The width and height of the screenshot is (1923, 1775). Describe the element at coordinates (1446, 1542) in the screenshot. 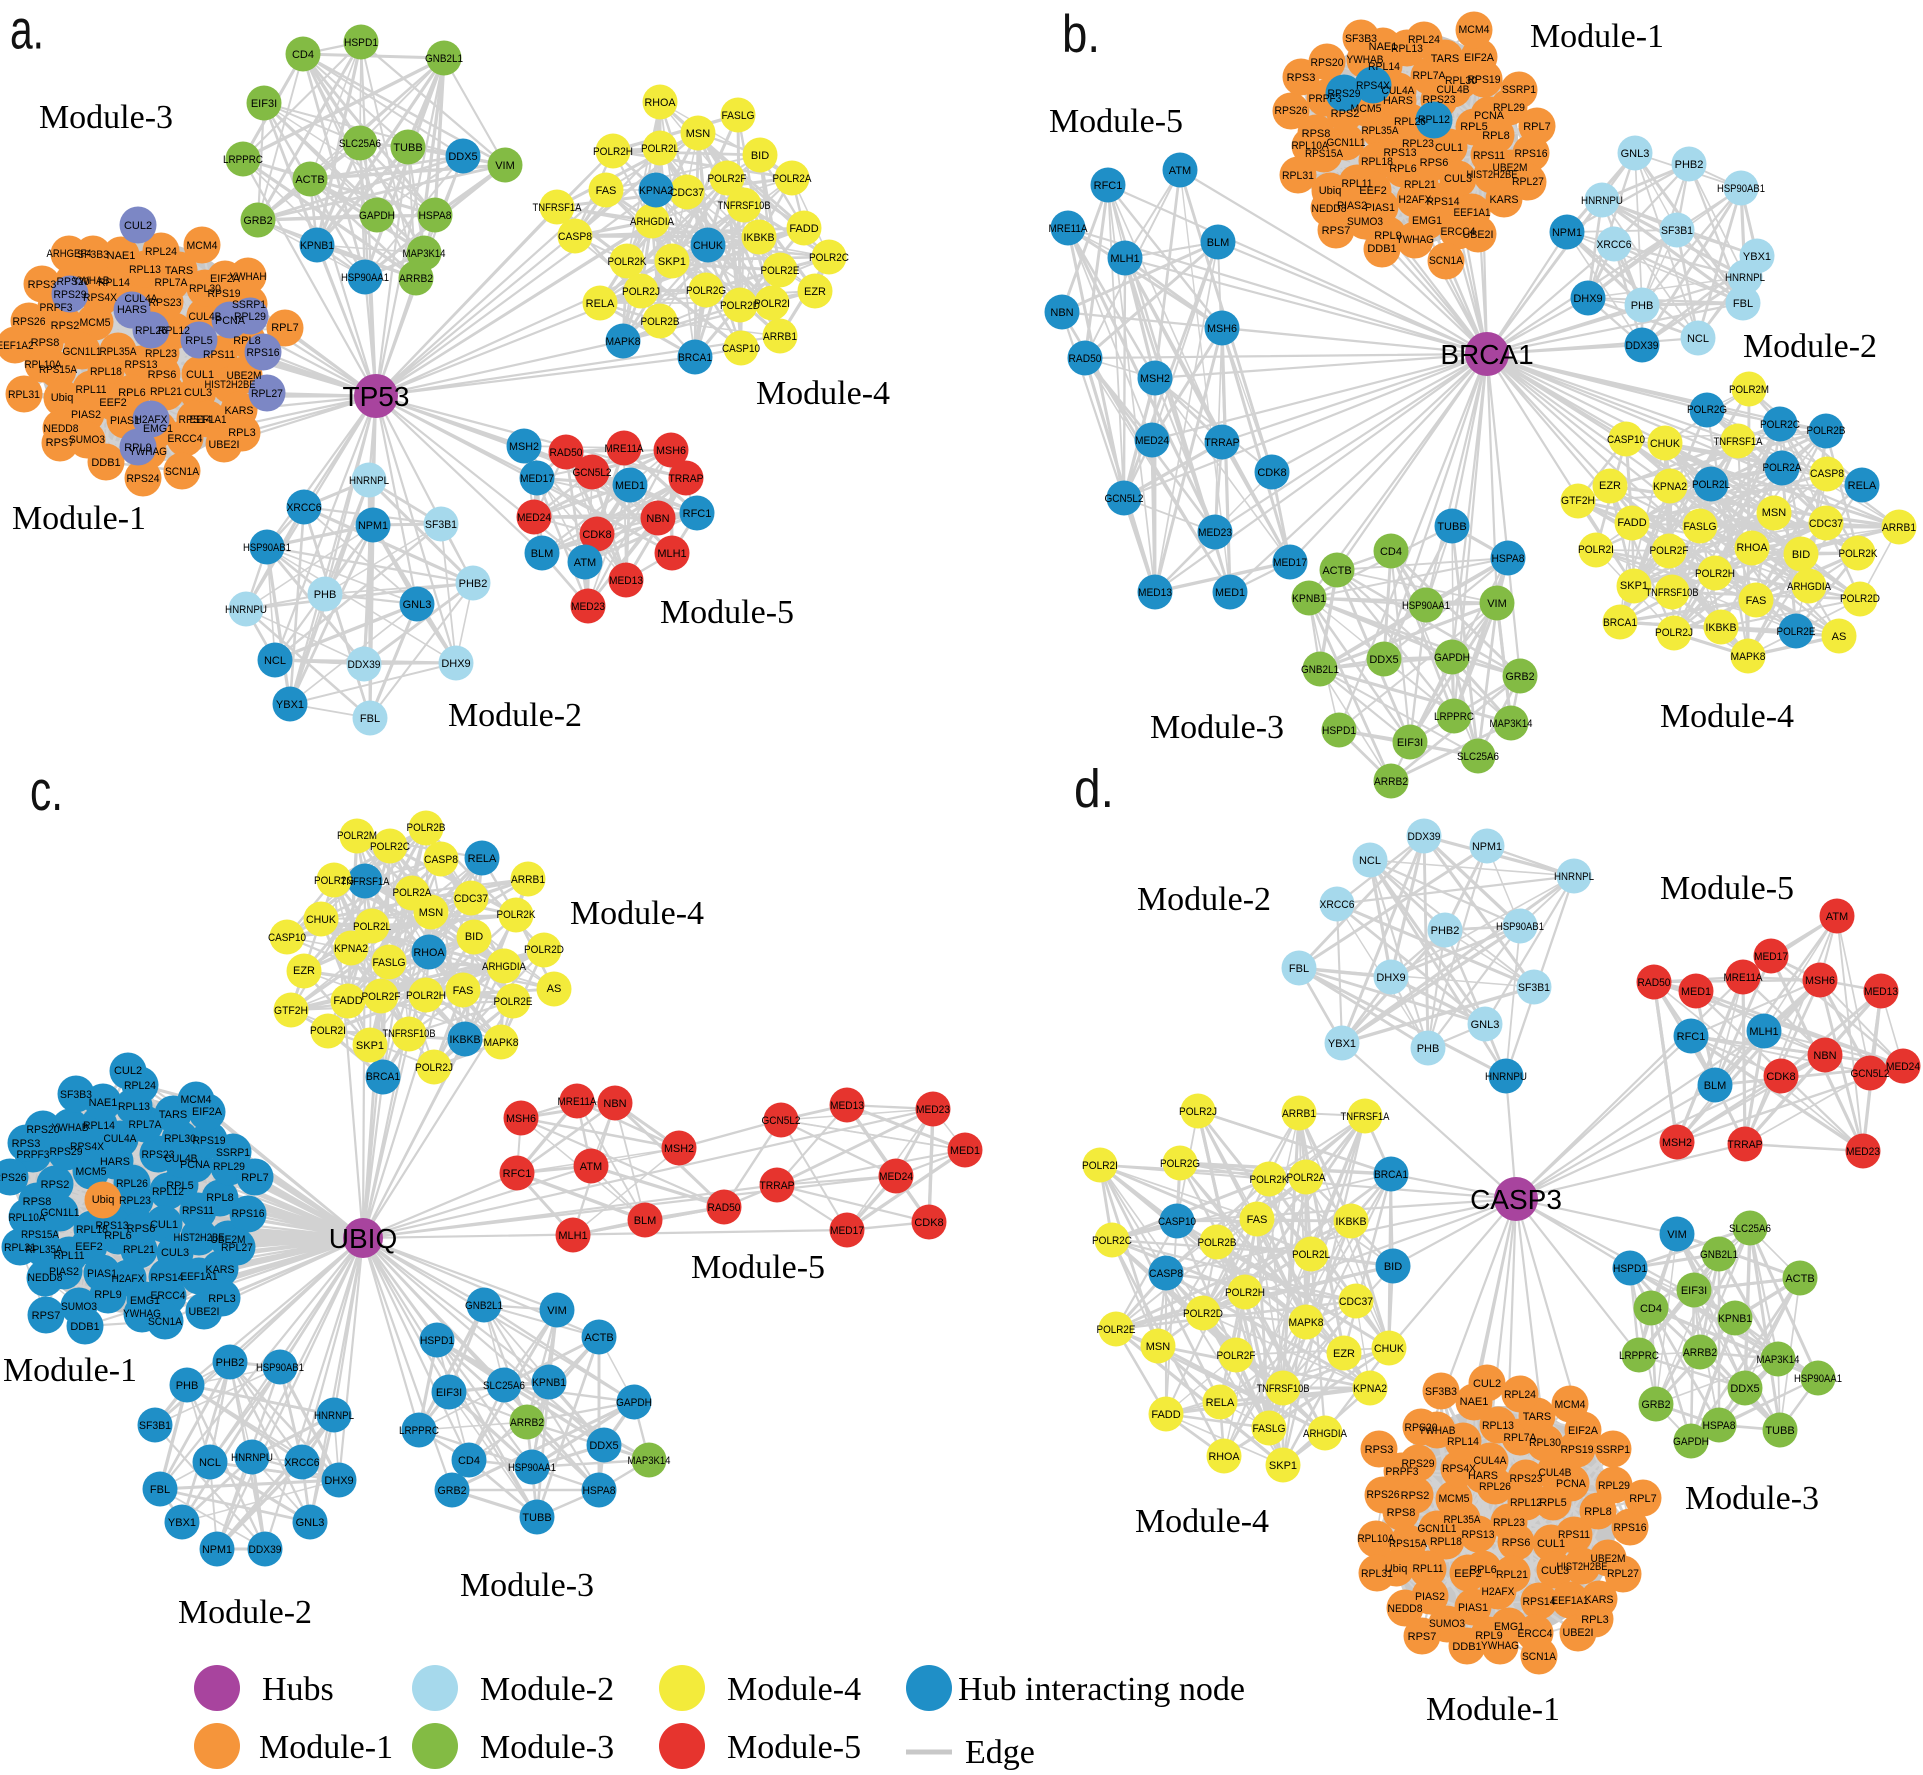

I see `svg-text: RPL18` at that location.